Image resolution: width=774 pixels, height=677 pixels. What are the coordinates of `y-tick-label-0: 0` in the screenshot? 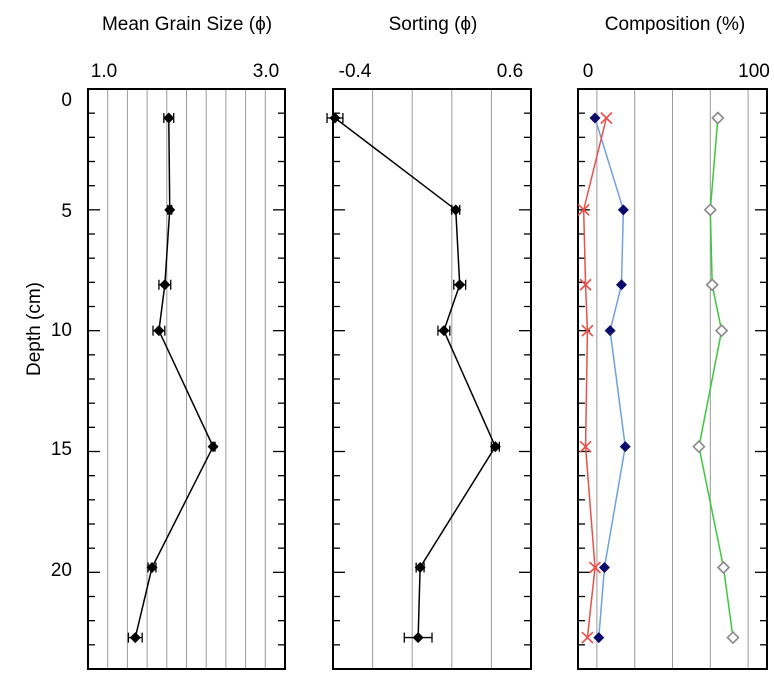 It's located at (66, 100).